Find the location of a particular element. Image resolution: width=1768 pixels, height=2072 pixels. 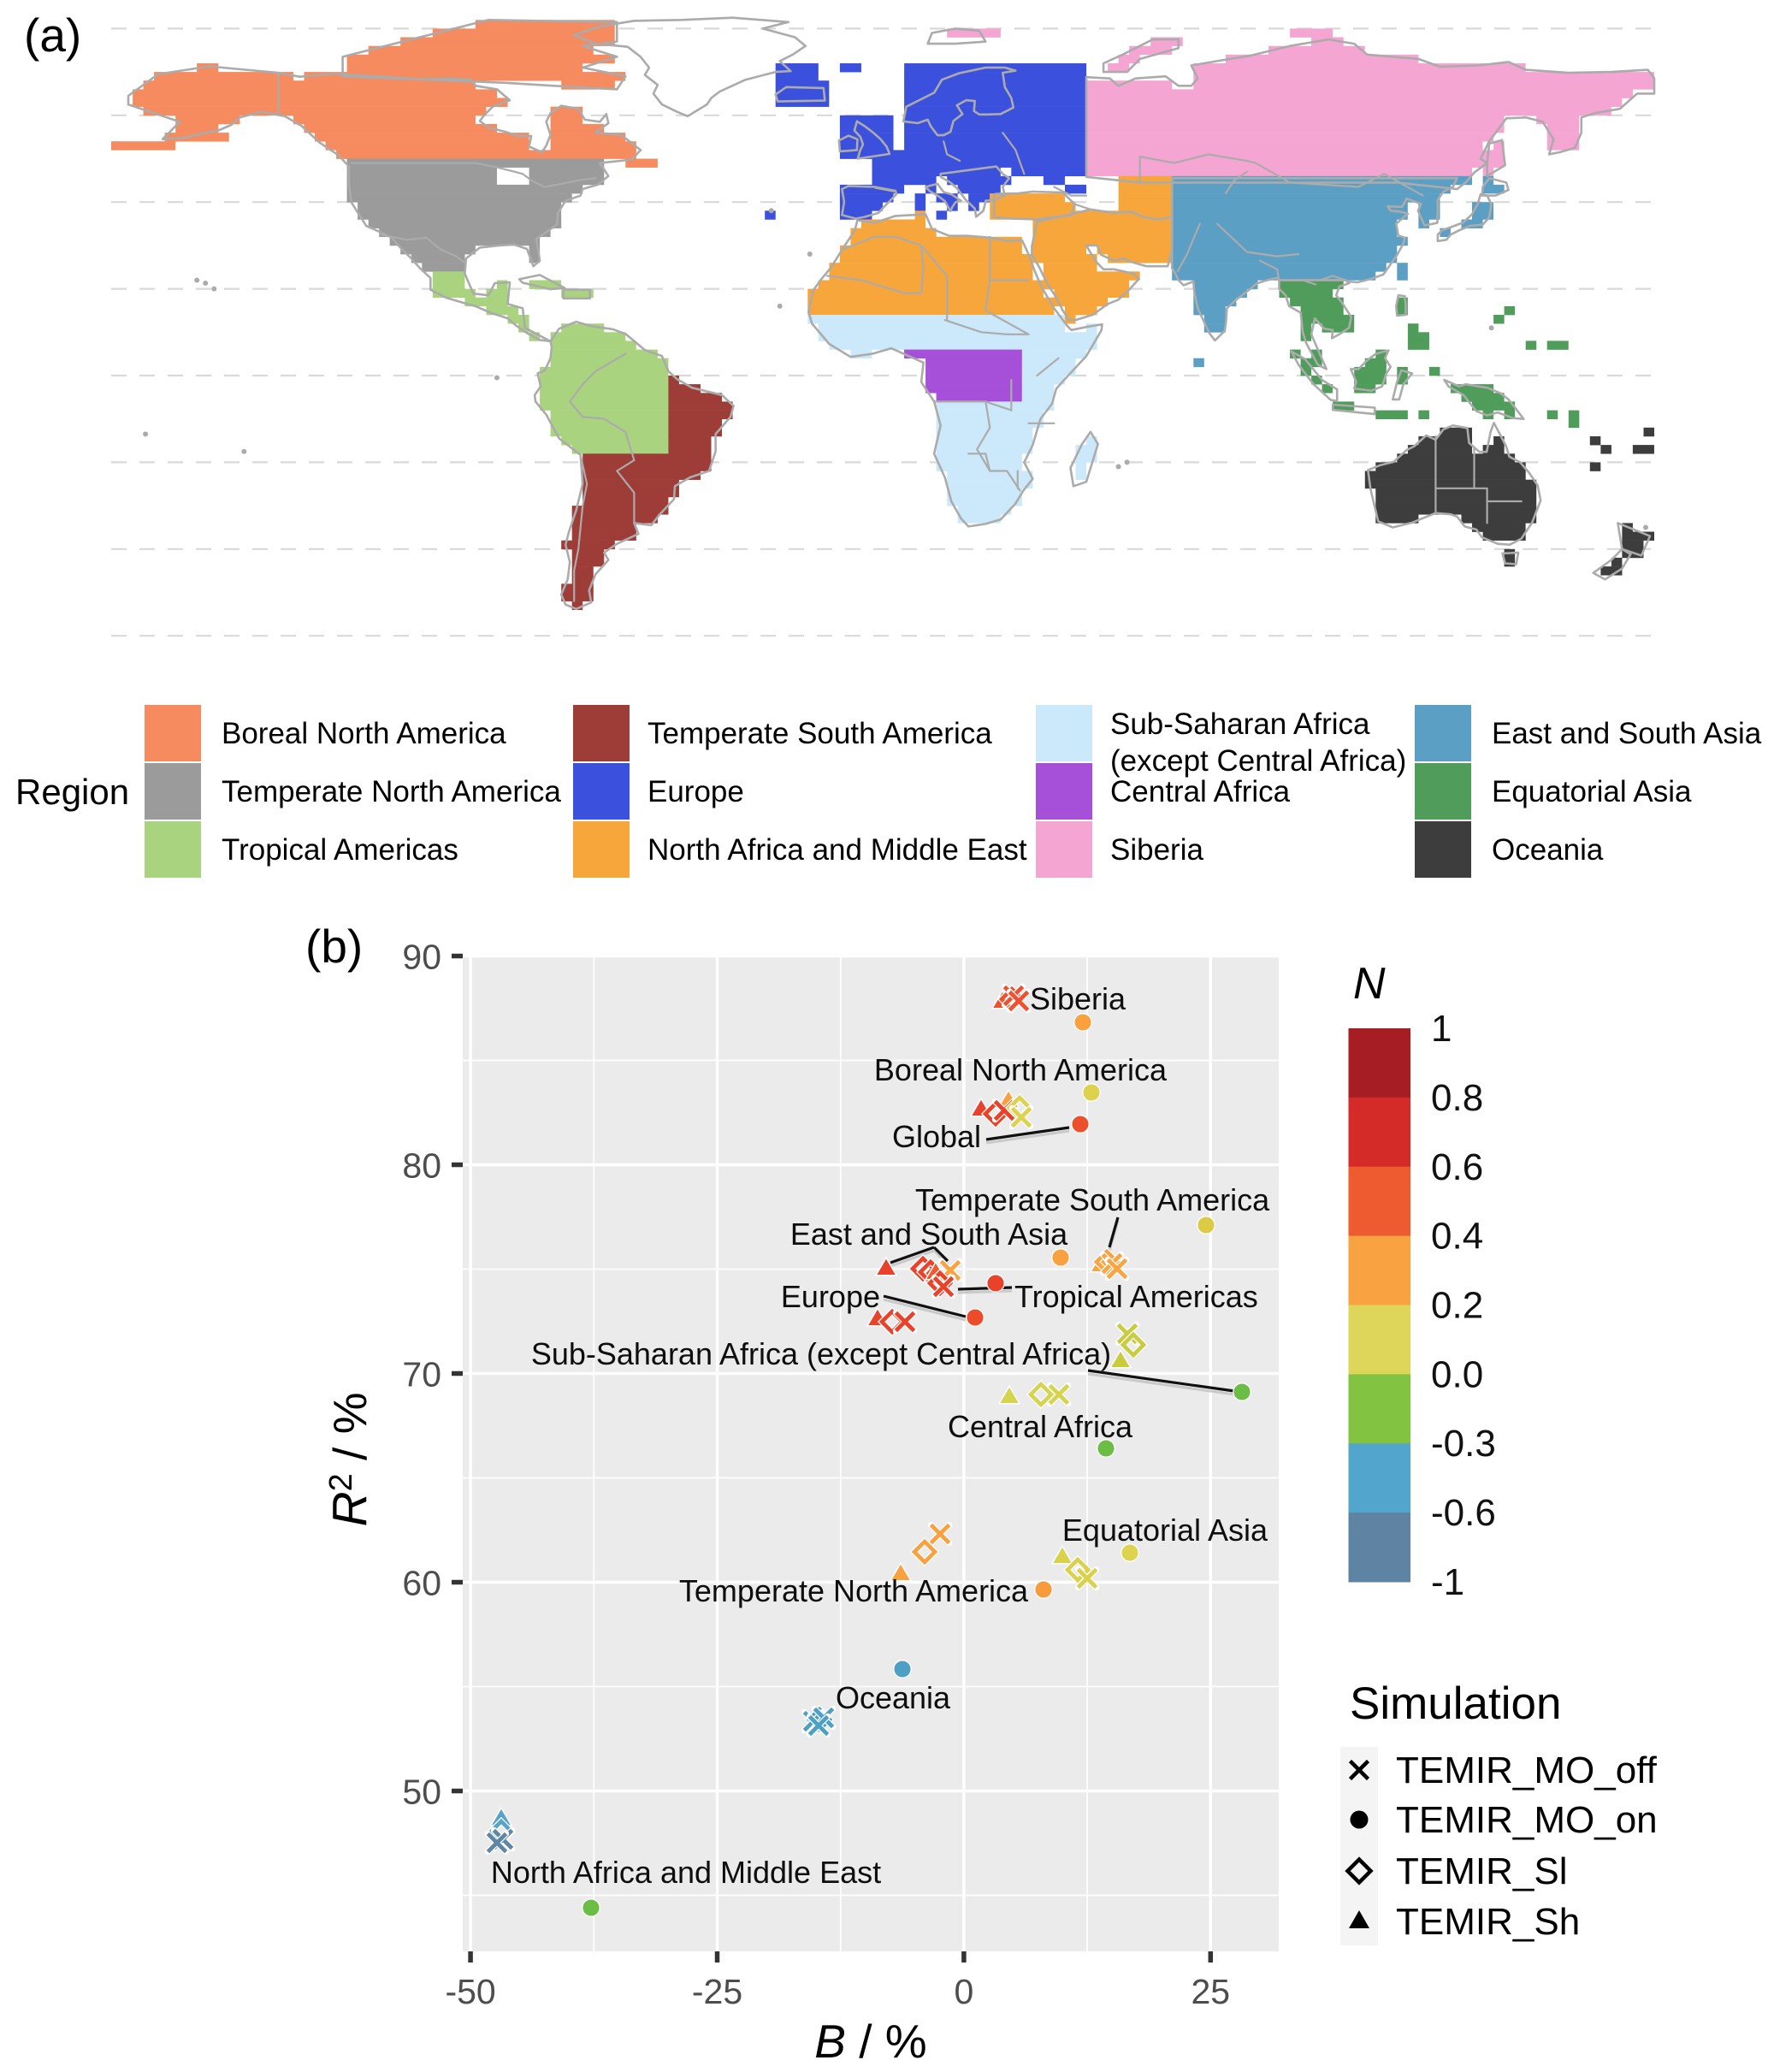

svg-text: Sub-Saharan Africa is located at coordinates (1240, 724).